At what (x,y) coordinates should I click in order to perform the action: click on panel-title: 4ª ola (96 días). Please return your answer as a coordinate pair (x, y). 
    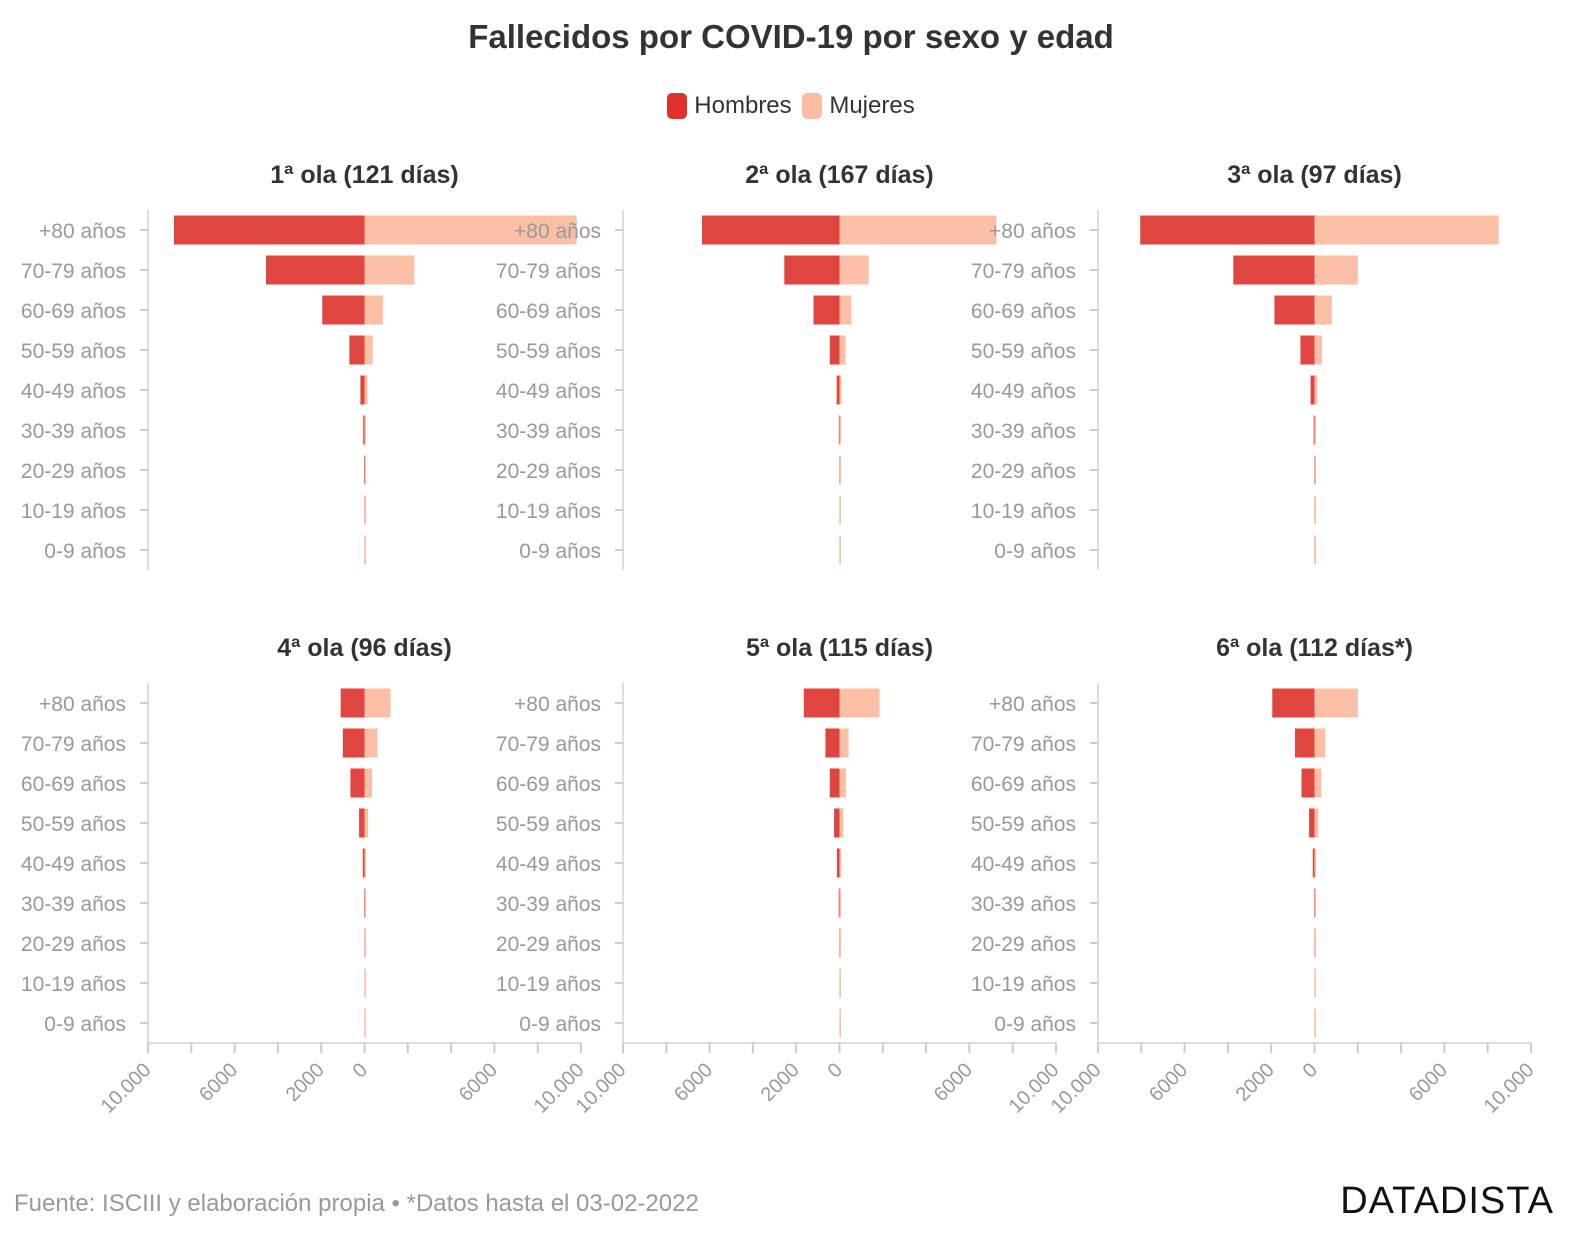
    Looking at the image, I should click on (364, 648).